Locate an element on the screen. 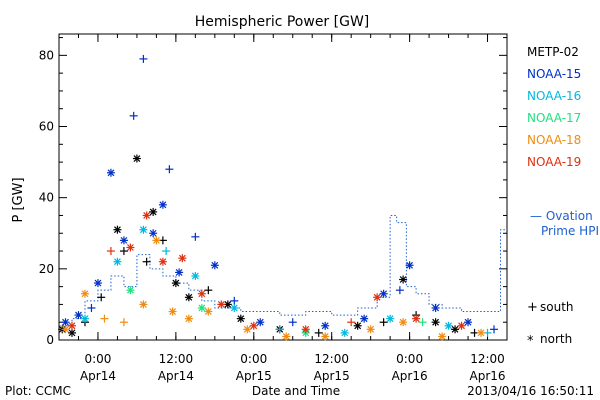  north-marker-label: north is located at coordinates (556, 339).